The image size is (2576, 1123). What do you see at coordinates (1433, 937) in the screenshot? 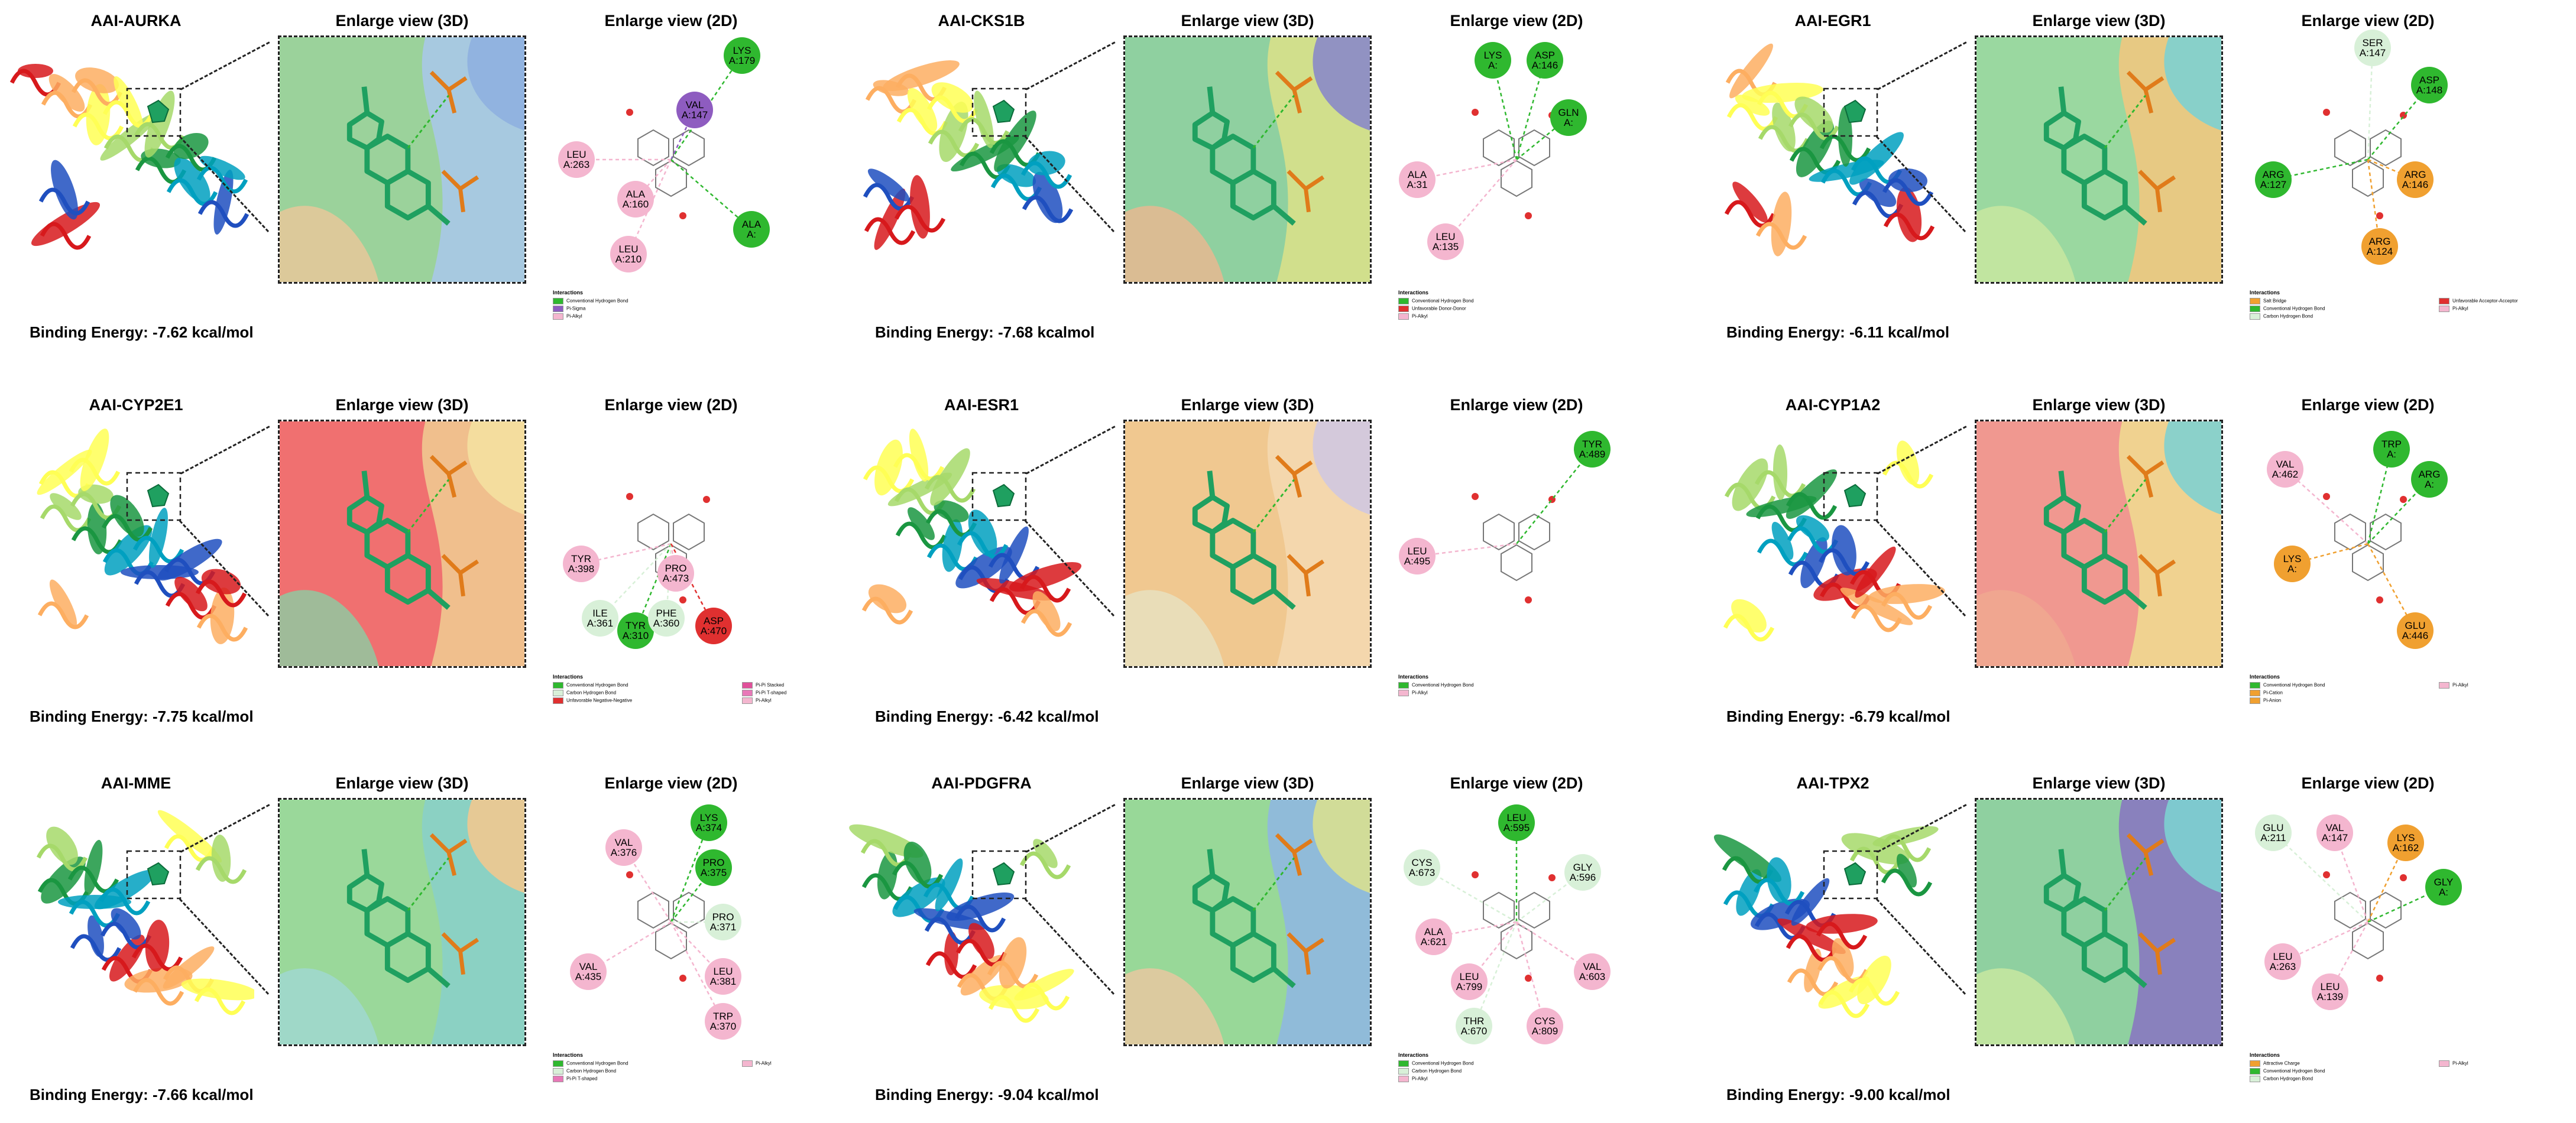
I see `residue-label: ALA A:621` at bounding box center [1433, 937].